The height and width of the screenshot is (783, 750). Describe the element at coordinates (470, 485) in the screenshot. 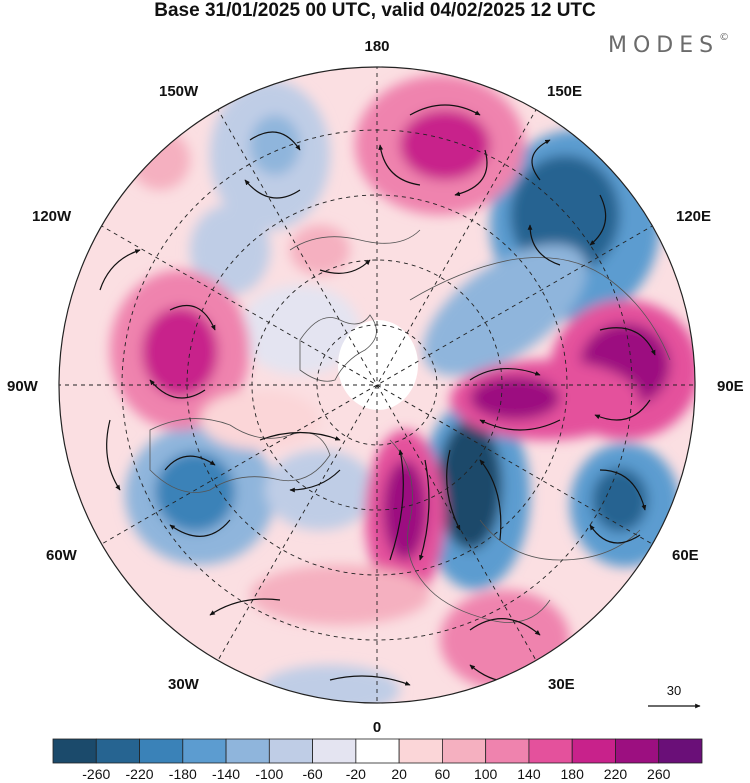

I see `anomaly-neg-45e-core` at that location.